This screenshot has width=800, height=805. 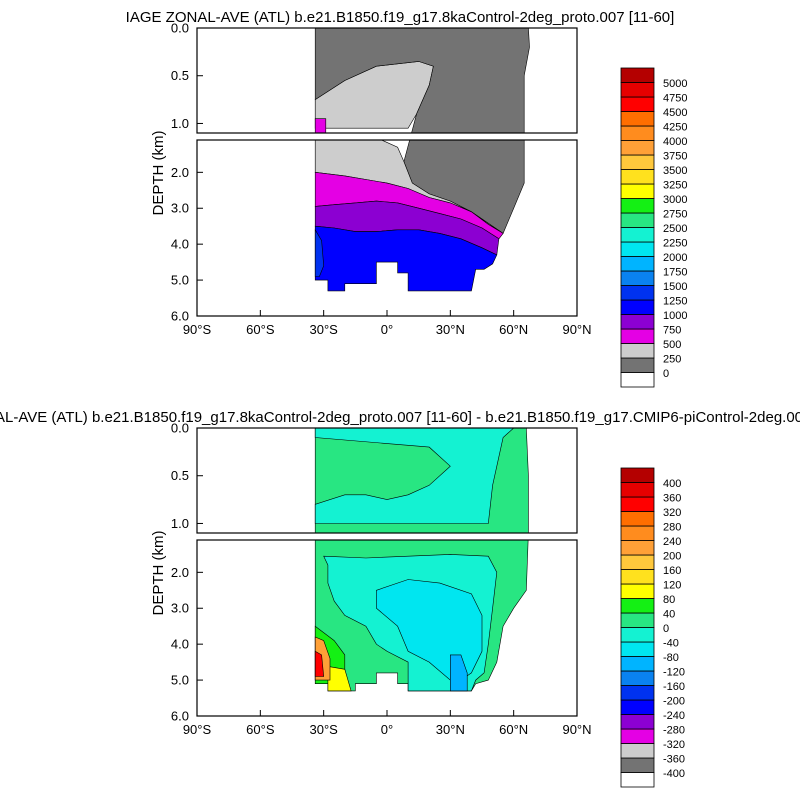 What do you see at coordinates (675, 244) in the screenshot?
I see `colorbar-label: 2250` at bounding box center [675, 244].